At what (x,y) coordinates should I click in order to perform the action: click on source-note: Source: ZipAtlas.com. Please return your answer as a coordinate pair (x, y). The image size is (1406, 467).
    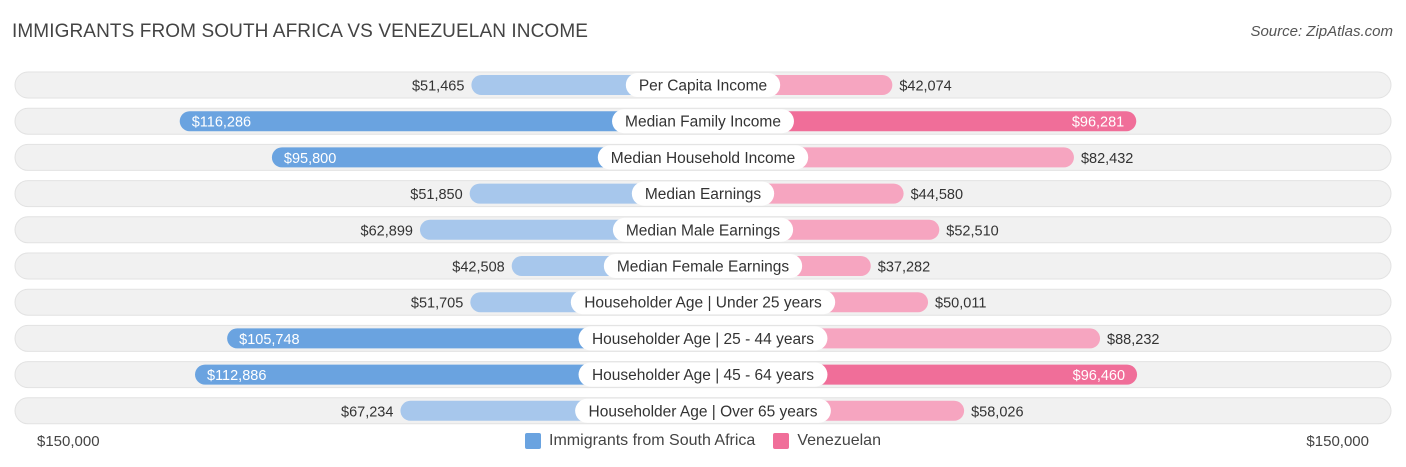
    Looking at the image, I should click on (1321, 31).